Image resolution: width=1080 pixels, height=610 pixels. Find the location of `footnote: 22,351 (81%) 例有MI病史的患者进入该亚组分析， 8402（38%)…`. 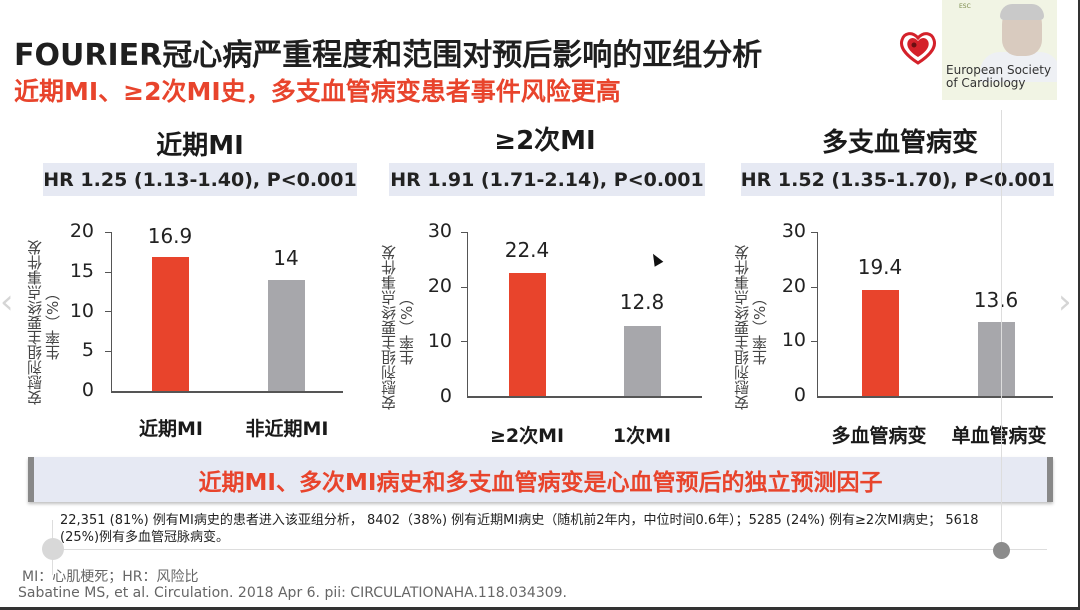

footnote: 22,351 (81%) 例有MI病史的患者进入该亚组分析， 8402（38%)… is located at coordinates (519, 529).